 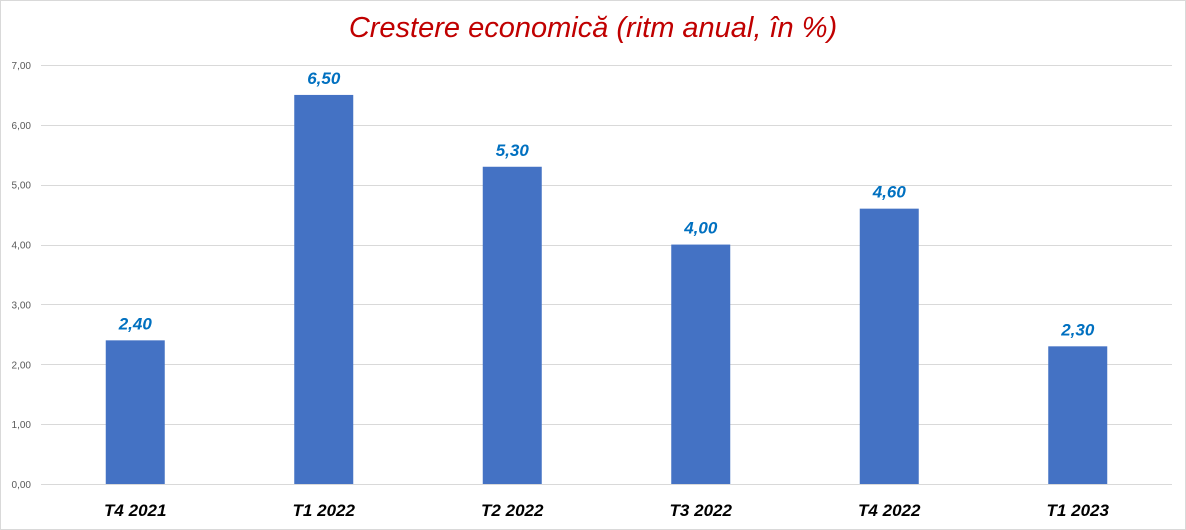 I want to click on y-tick-label: 0,00, so click(x=22, y=485).